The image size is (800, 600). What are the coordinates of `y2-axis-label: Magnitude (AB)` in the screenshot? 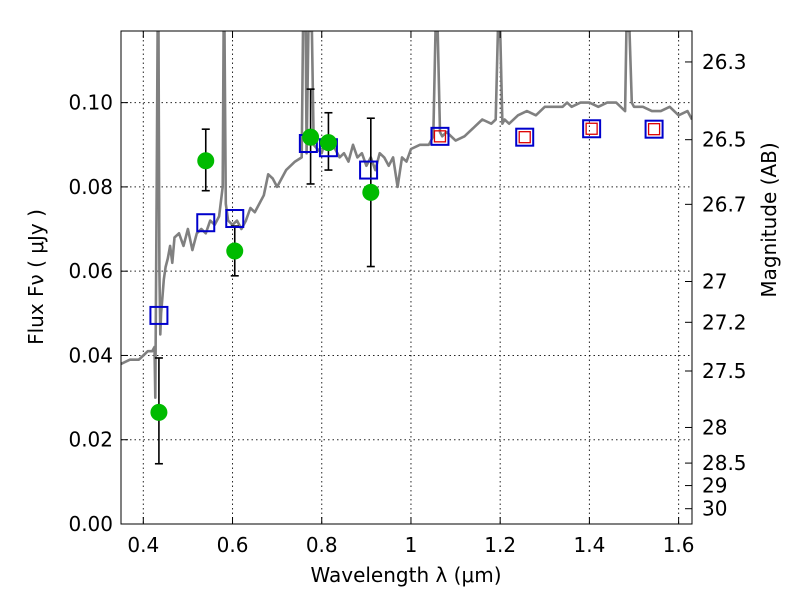 It's located at (769, 219).